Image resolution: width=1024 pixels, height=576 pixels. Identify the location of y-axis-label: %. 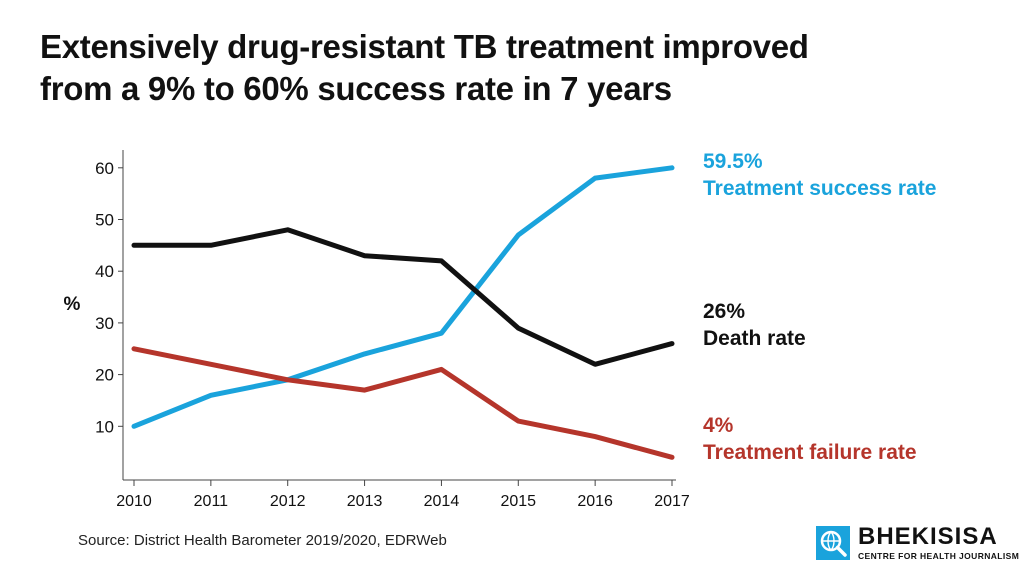
(72, 304).